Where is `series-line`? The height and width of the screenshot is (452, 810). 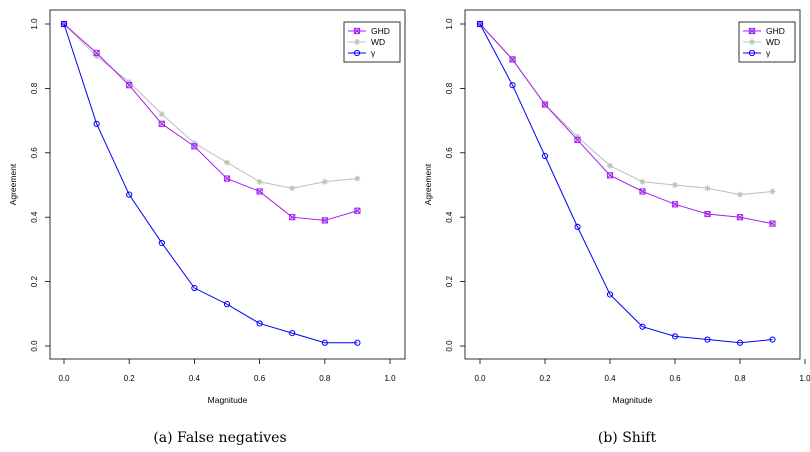
series-line is located at coordinates (210, 106).